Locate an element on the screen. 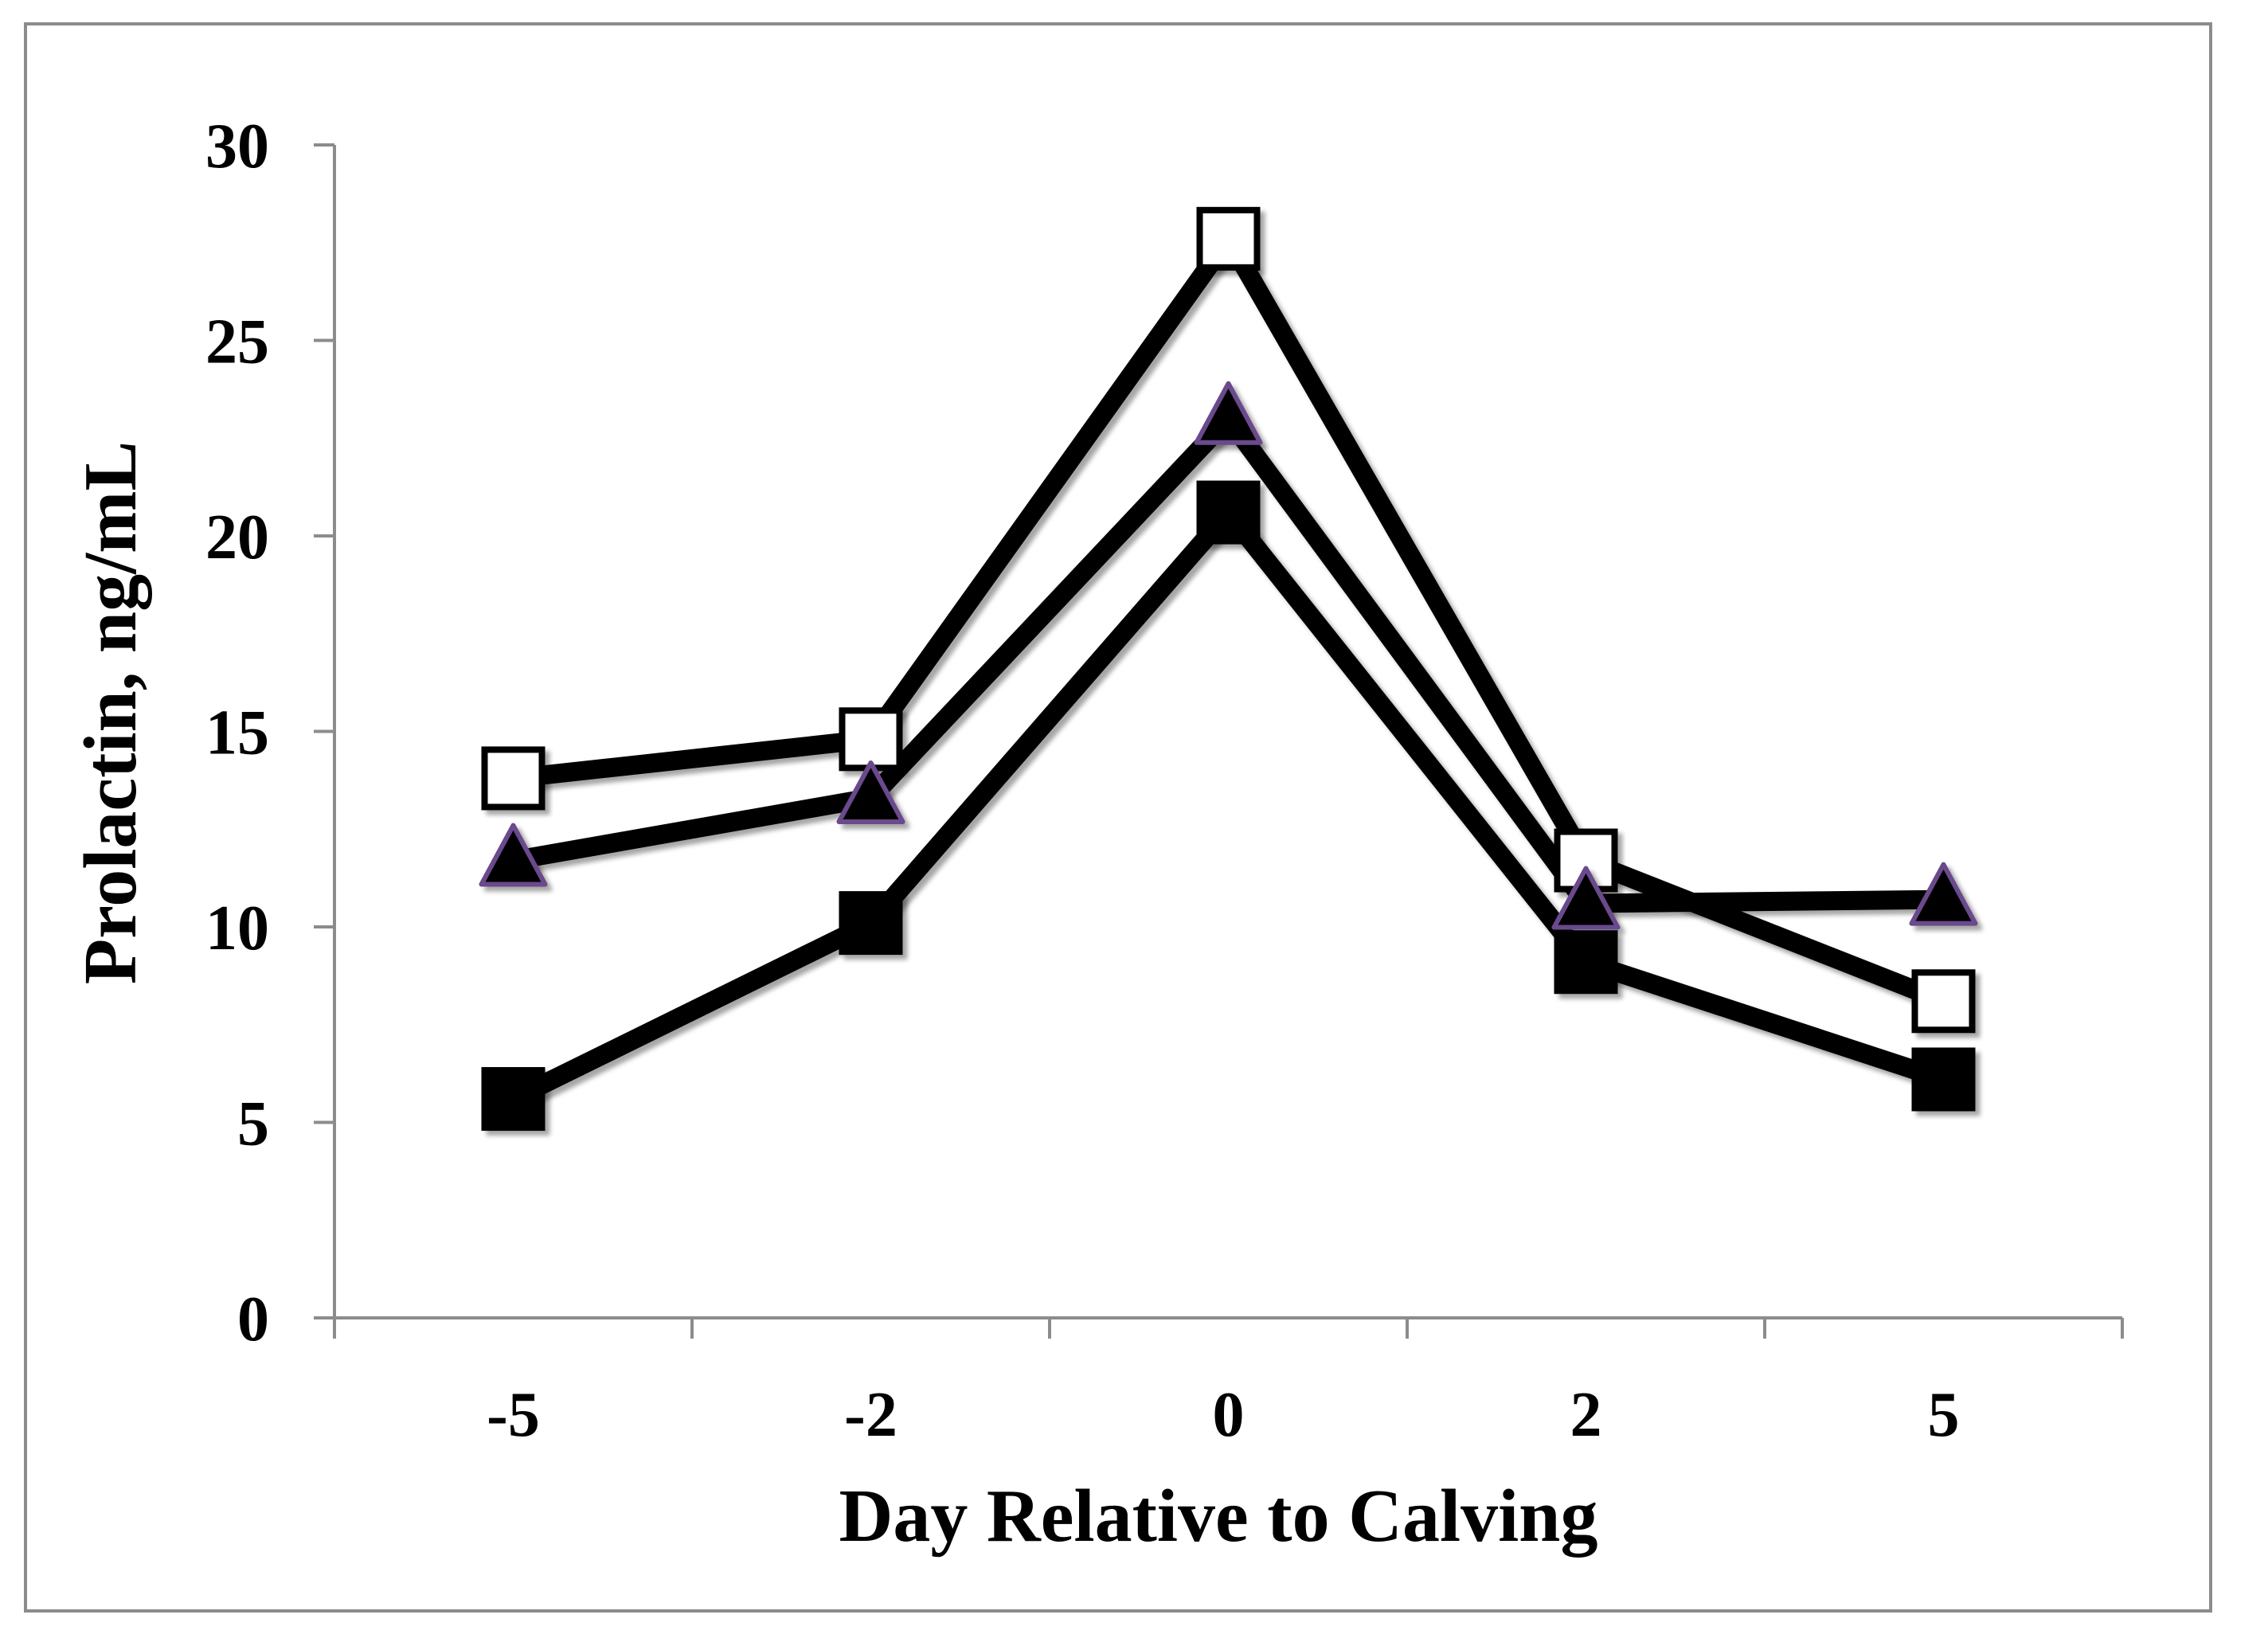  x-tick-label: 0 is located at coordinates (1229, 1415).